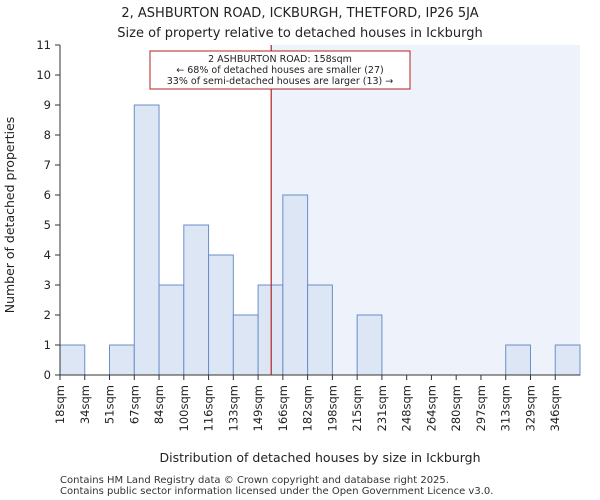  I want to click on bar-346sqm, so click(567, 360).